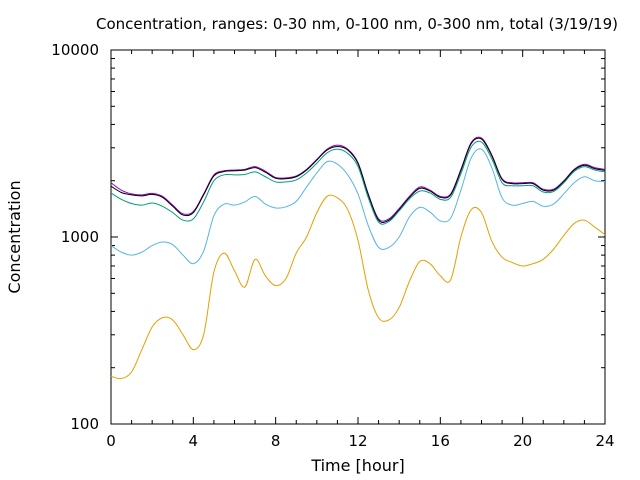 This screenshot has height=480, width=640. I want to click on y-axis-label: Concentration, so click(14, 236).